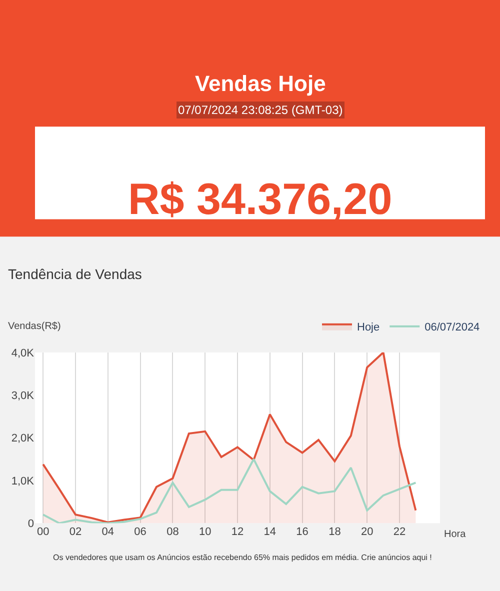 This screenshot has height=591, width=500. What do you see at coordinates (23, 438) in the screenshot?
I see `y-tick-label: 2,0K` at bounding box center [23, 438].